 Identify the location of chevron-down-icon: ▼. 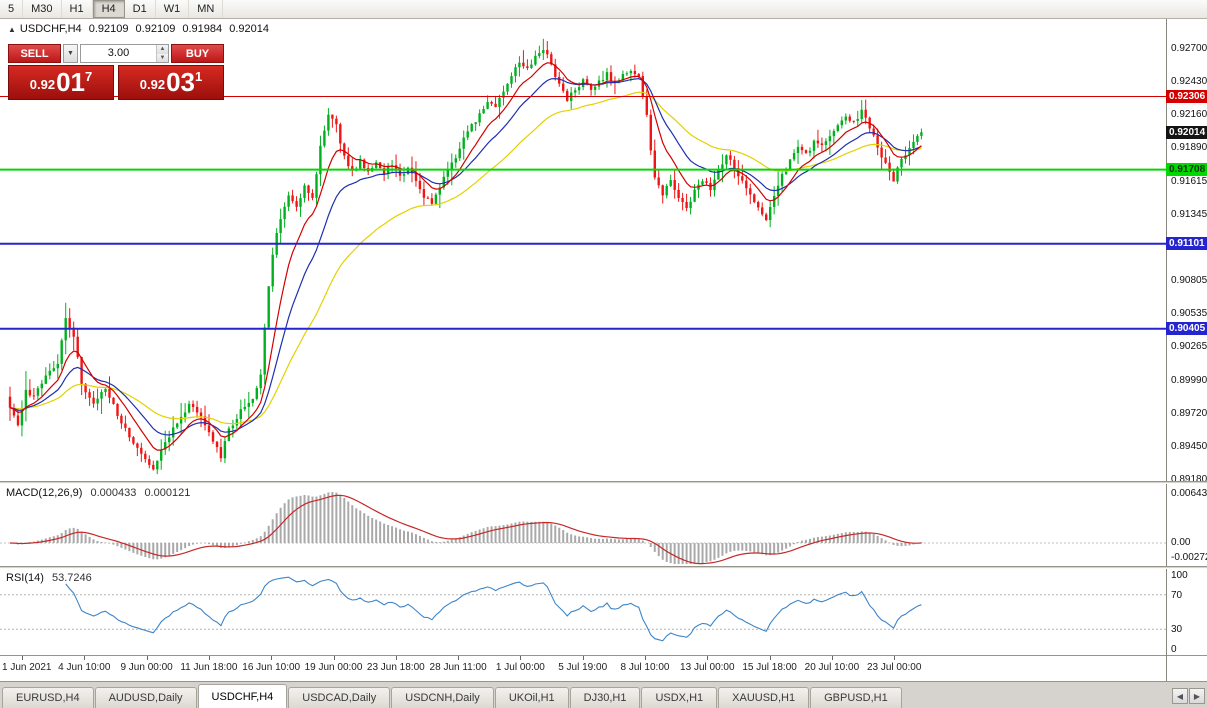
(70, 53).